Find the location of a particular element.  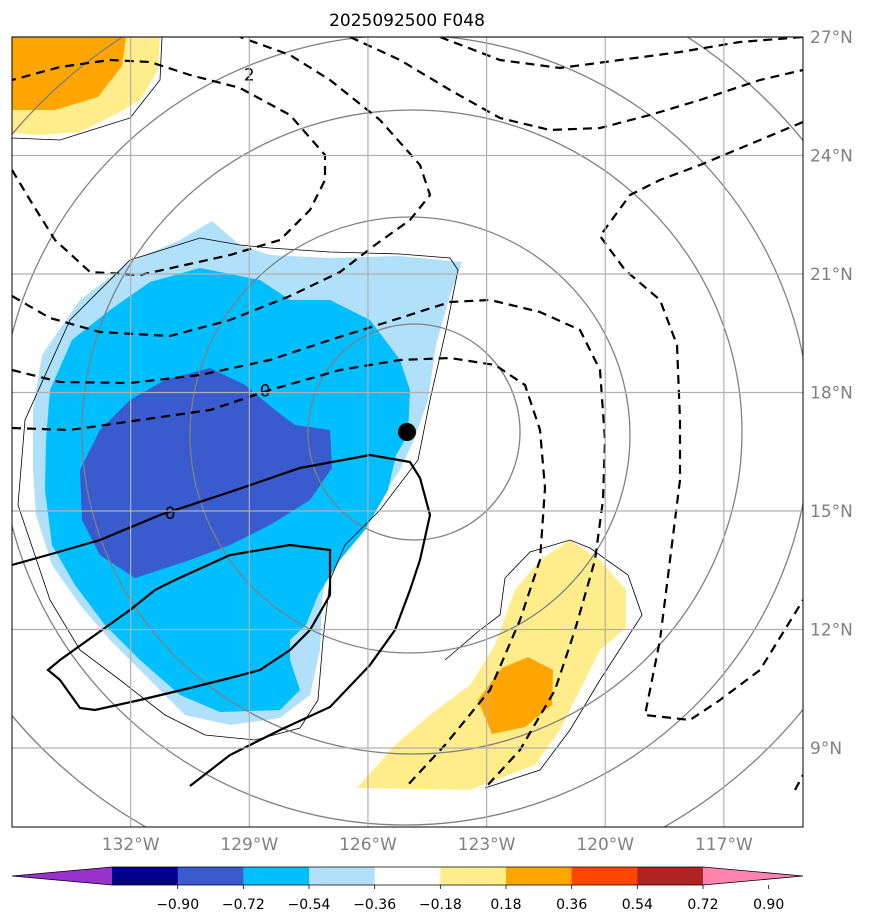

positive-anomaly-light-south is located at coordinates (491, 665).